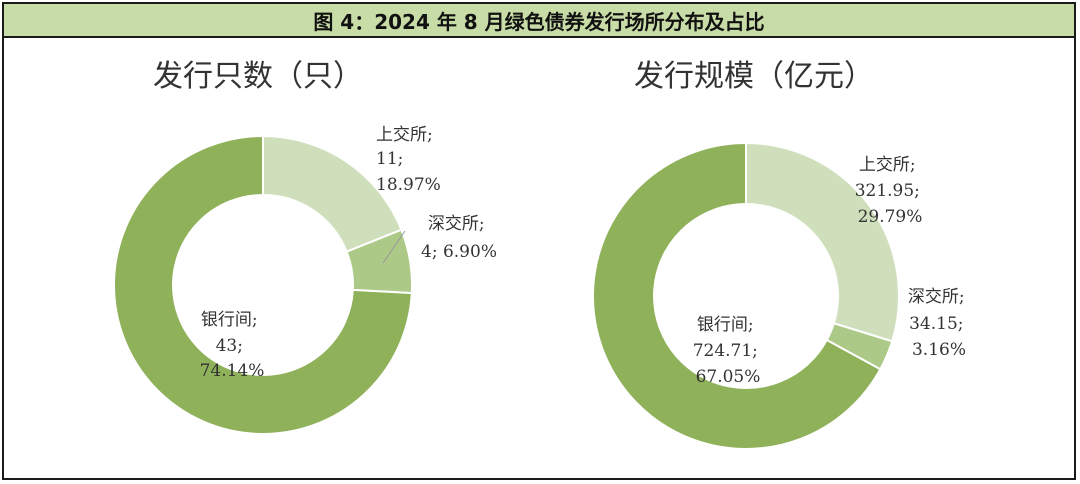  What do you see at coordinates (232, 345) in the screenshot?
I see `chart-count-label-interbank: 银行间; 43; 74.14%` at bounding box center [232, 345].